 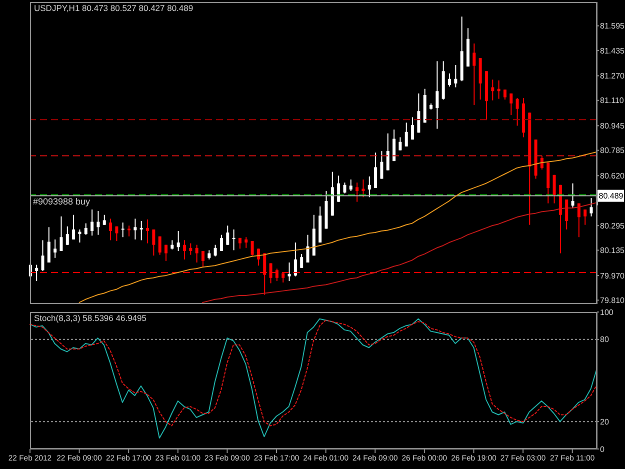 I want to click on chart-title: USDJPY,H1 80.473 80.527 80.427 80.489, so click(x=114, y=8).